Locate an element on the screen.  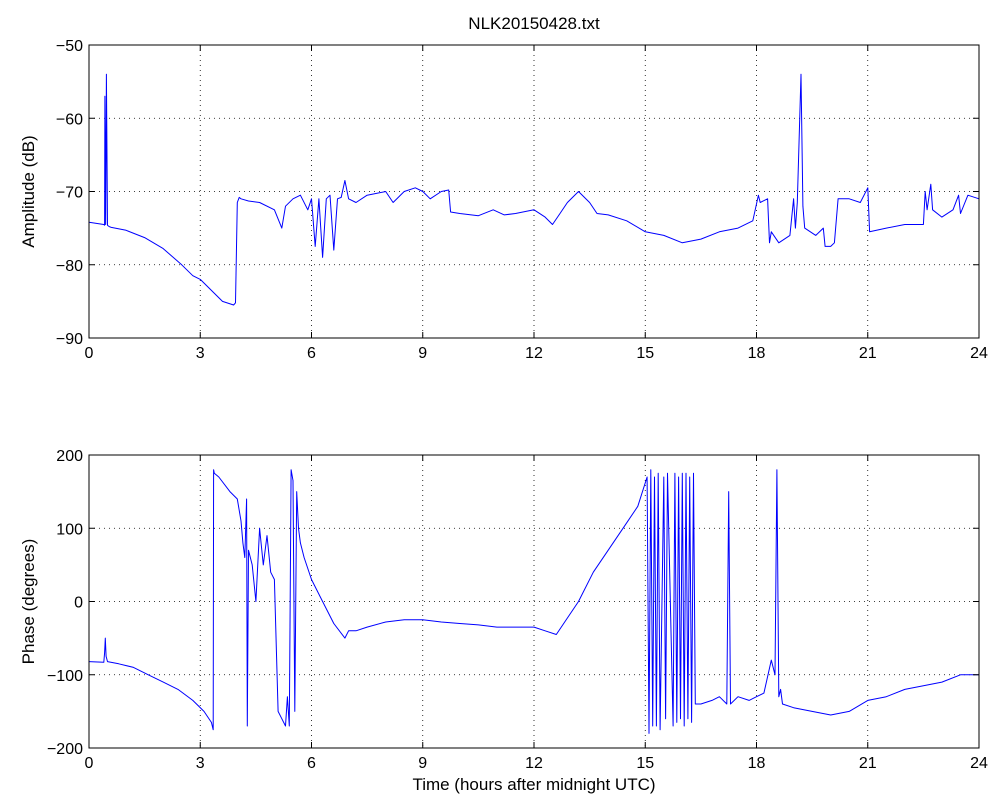
amplitude-ytick-label: −60 is located at coordinates (69, 119).